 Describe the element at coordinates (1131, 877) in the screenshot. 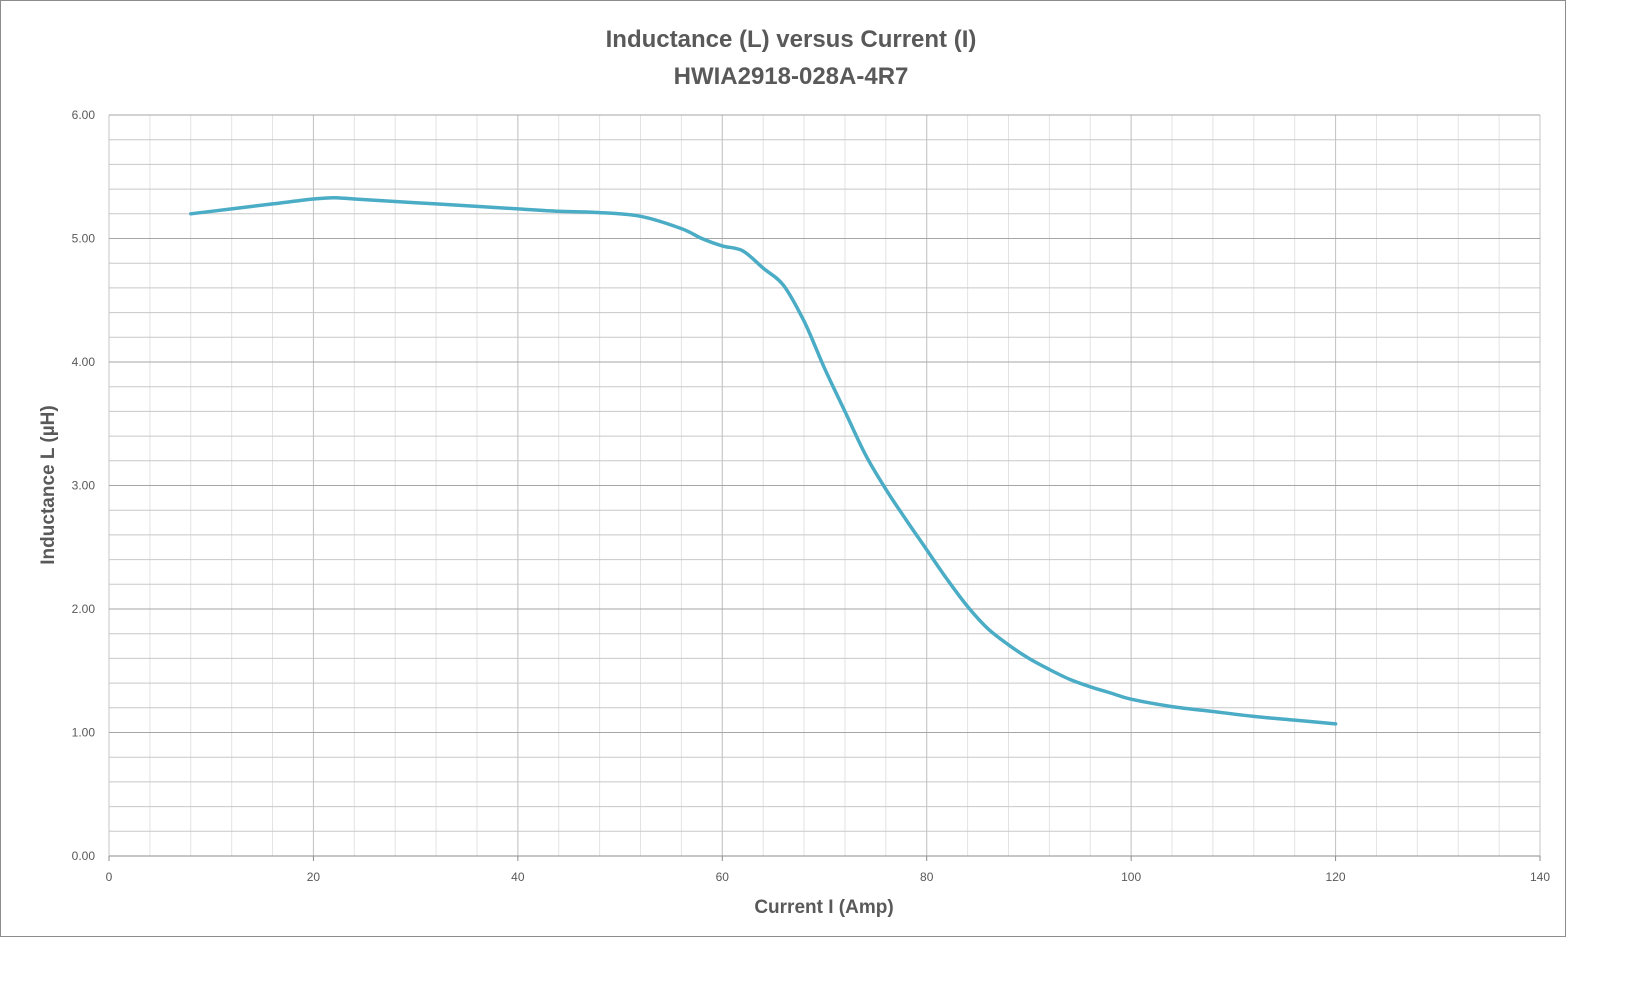

I see `x-tick-label: 100` at that location.